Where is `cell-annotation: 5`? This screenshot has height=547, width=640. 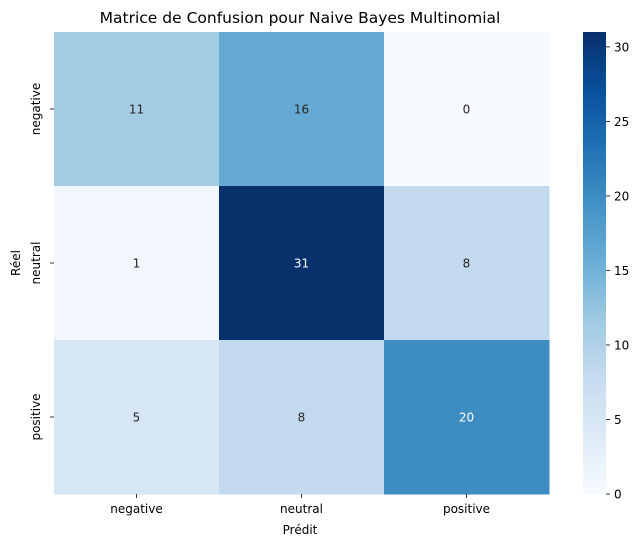 cell-annotation: 5 is located at coordinates (137, 418).